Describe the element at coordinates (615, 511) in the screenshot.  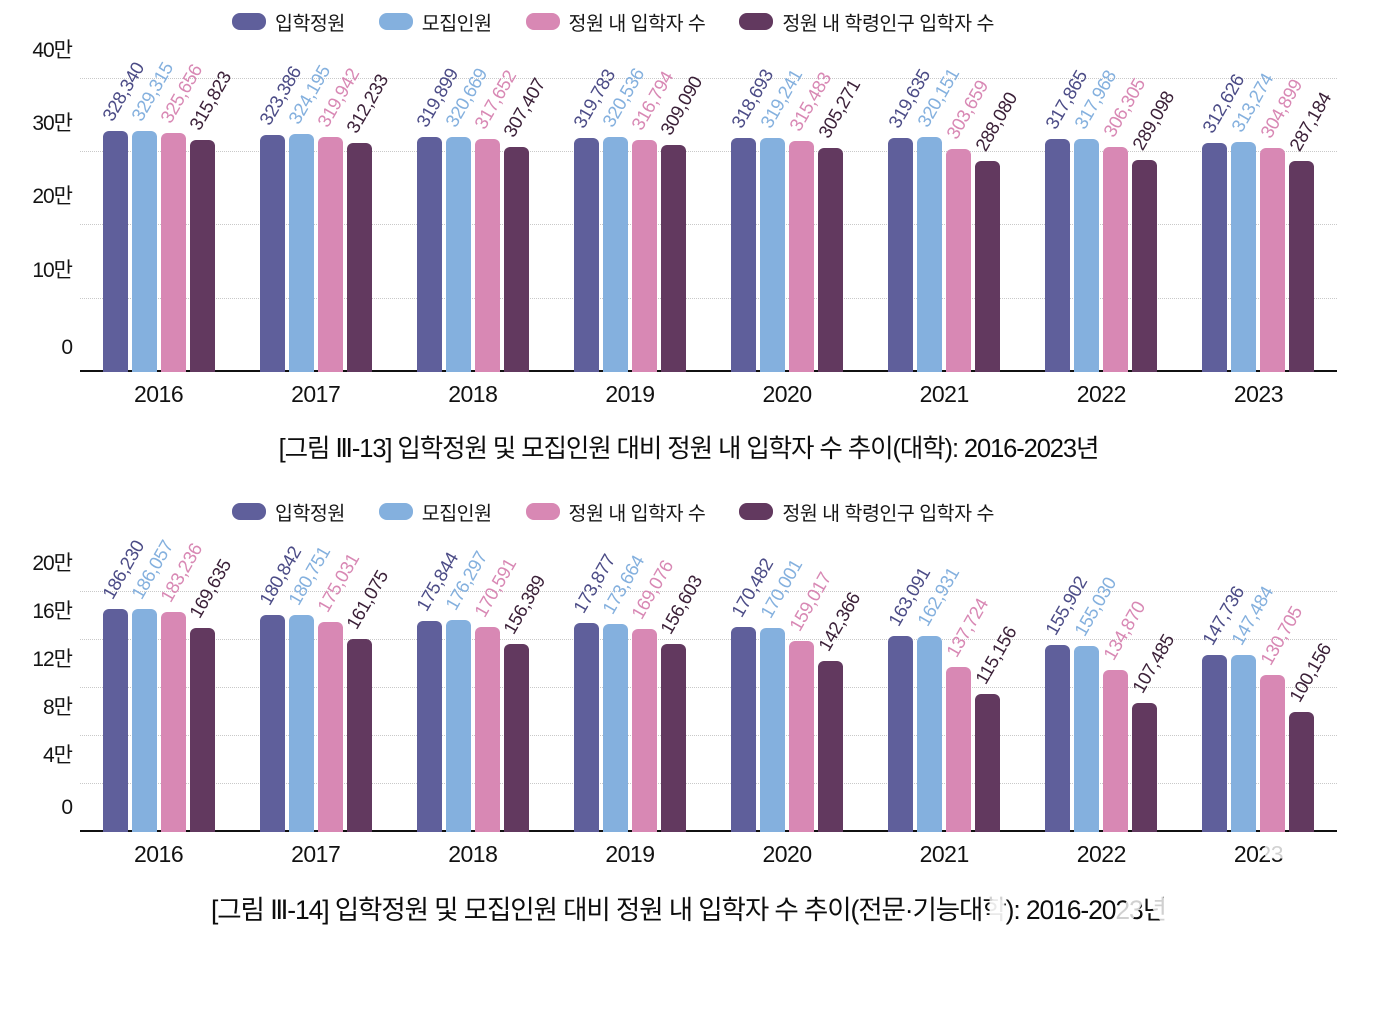
I see `legend-item-enrolled-in-quota: 정원 내 입학자 수` at that location.